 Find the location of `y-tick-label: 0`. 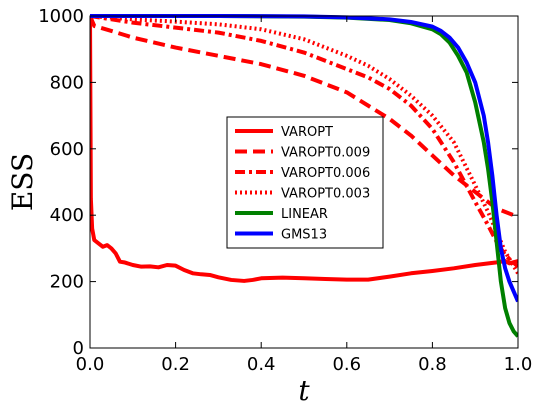

y-tick-label: 0 is located at coordinates (78, 348).